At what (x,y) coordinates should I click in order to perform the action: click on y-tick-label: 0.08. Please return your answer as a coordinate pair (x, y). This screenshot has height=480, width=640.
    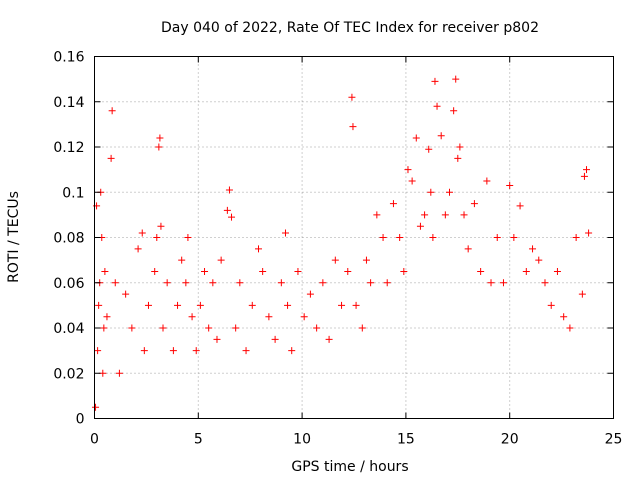
    Looking at the image, I should click on (68, 239).